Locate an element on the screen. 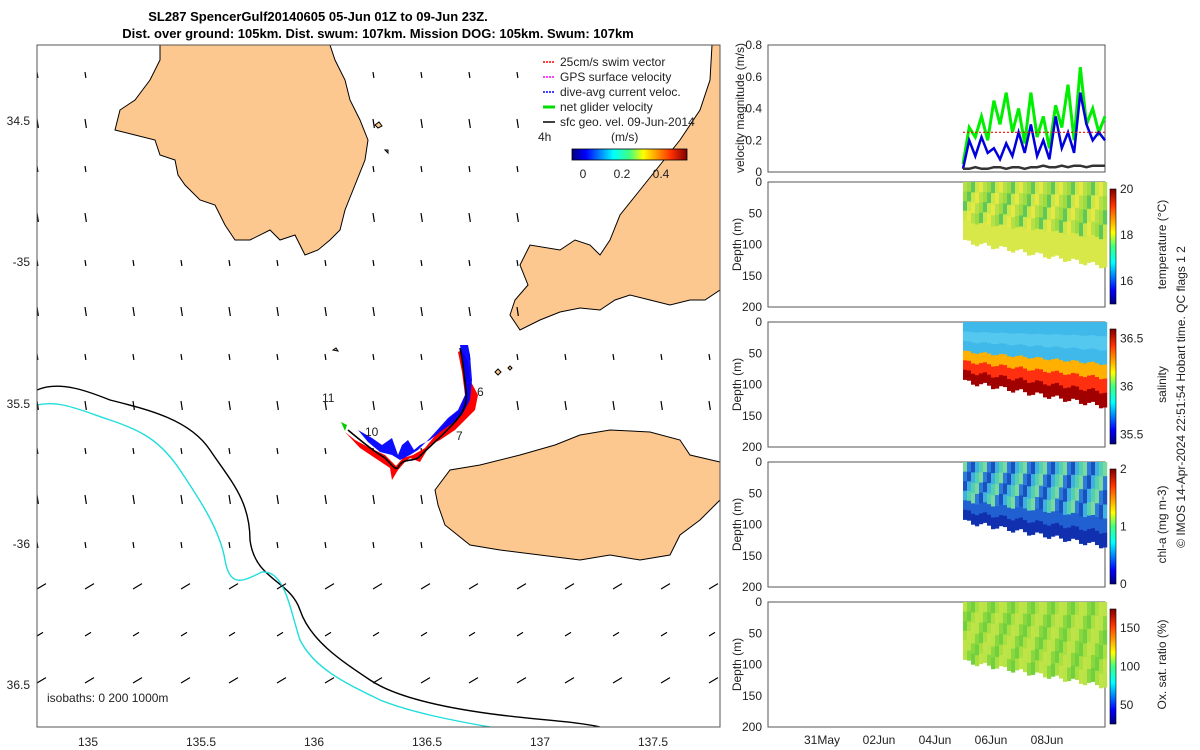 Image resolution: width=1200 pixels, height=750 pixels. time-x-ticks: 31May 02Jun 04Jun 06Jun 08Jun is located at coordinates (933, 740).